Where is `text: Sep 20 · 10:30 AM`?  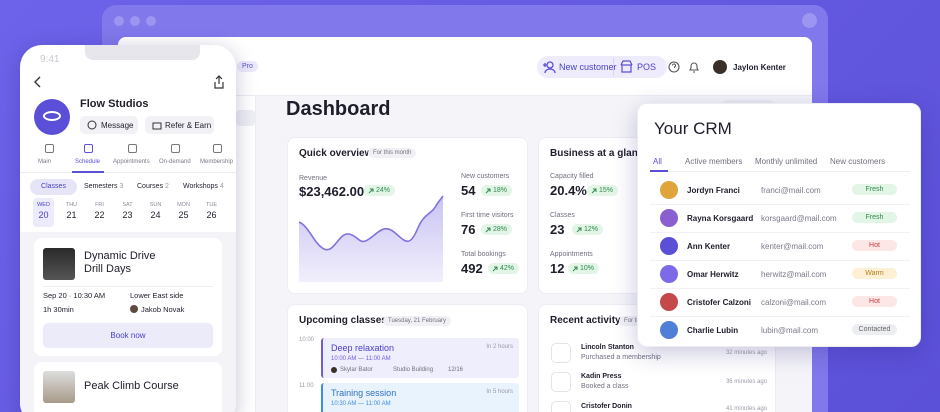
text: Sep 20 · 10:30 AM is located at coordinates (74, 295).